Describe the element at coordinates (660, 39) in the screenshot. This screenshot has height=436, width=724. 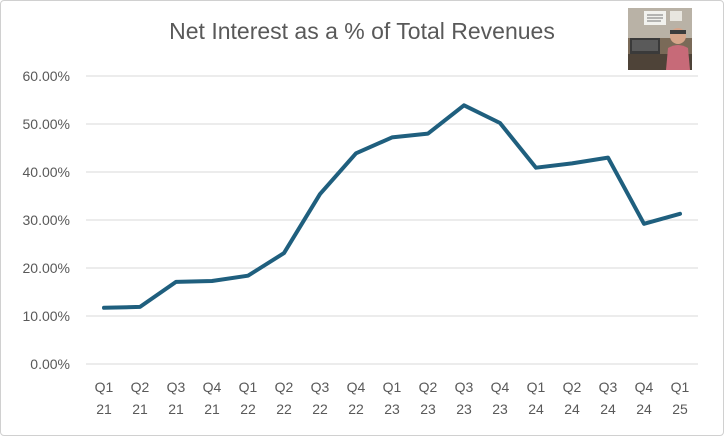
I see `presenter-photo-icon` at that location.